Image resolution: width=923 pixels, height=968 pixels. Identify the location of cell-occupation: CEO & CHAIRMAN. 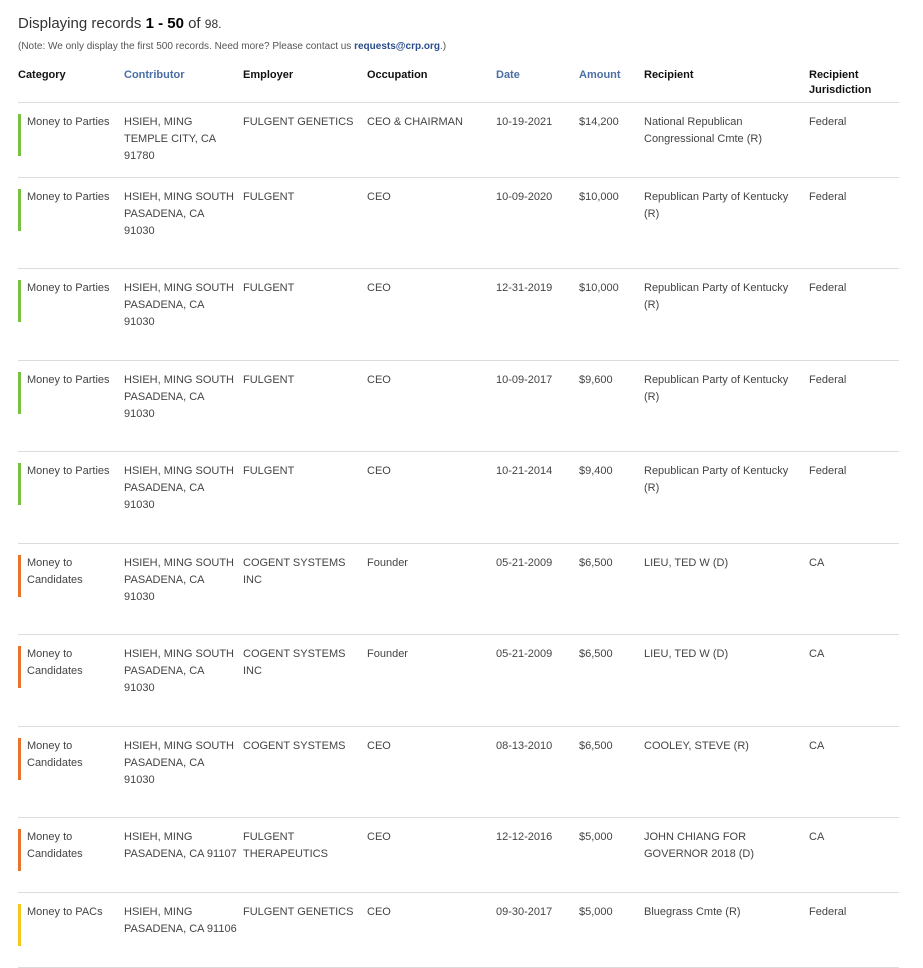
(431, 140).